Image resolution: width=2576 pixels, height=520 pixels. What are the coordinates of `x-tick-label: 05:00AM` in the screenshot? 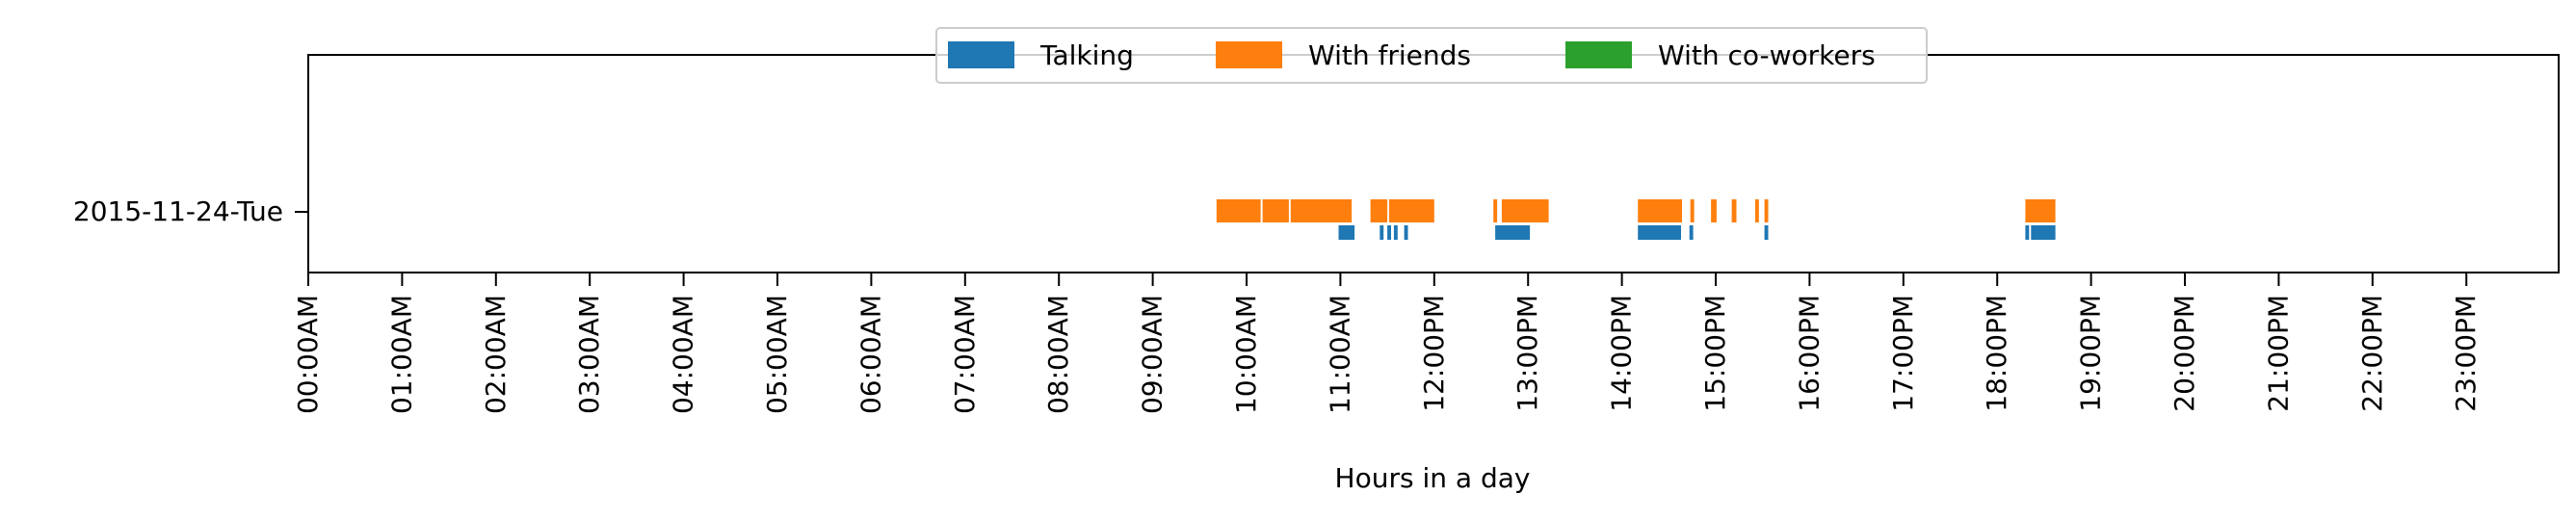 It's located at (777, 354).